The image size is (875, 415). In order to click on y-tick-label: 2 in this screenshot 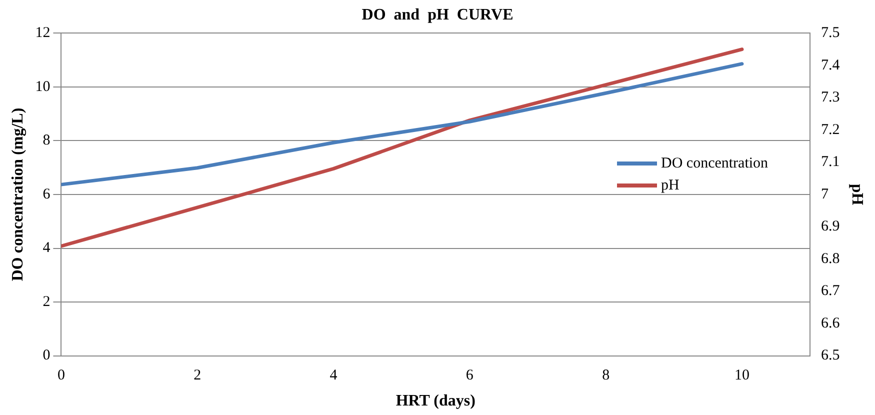, I will do `click(46, 302)`.